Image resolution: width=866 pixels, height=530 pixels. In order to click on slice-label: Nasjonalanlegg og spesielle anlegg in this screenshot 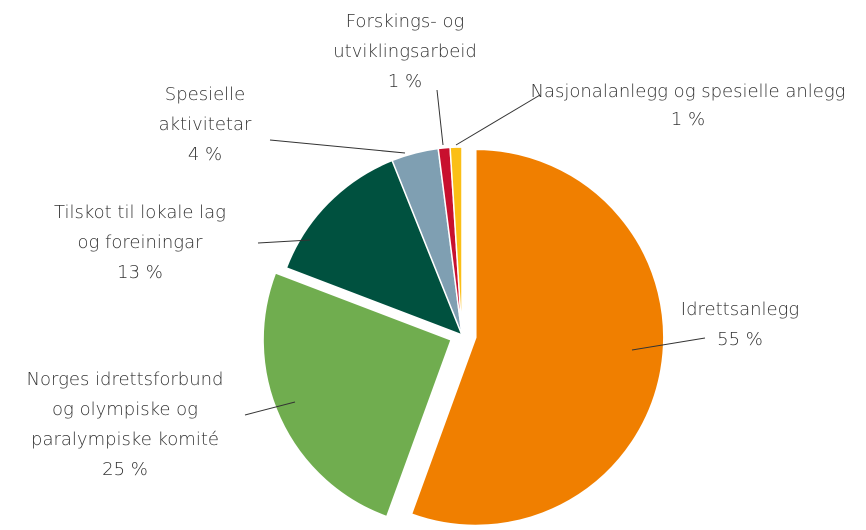, I will do `click(688, 91)`.